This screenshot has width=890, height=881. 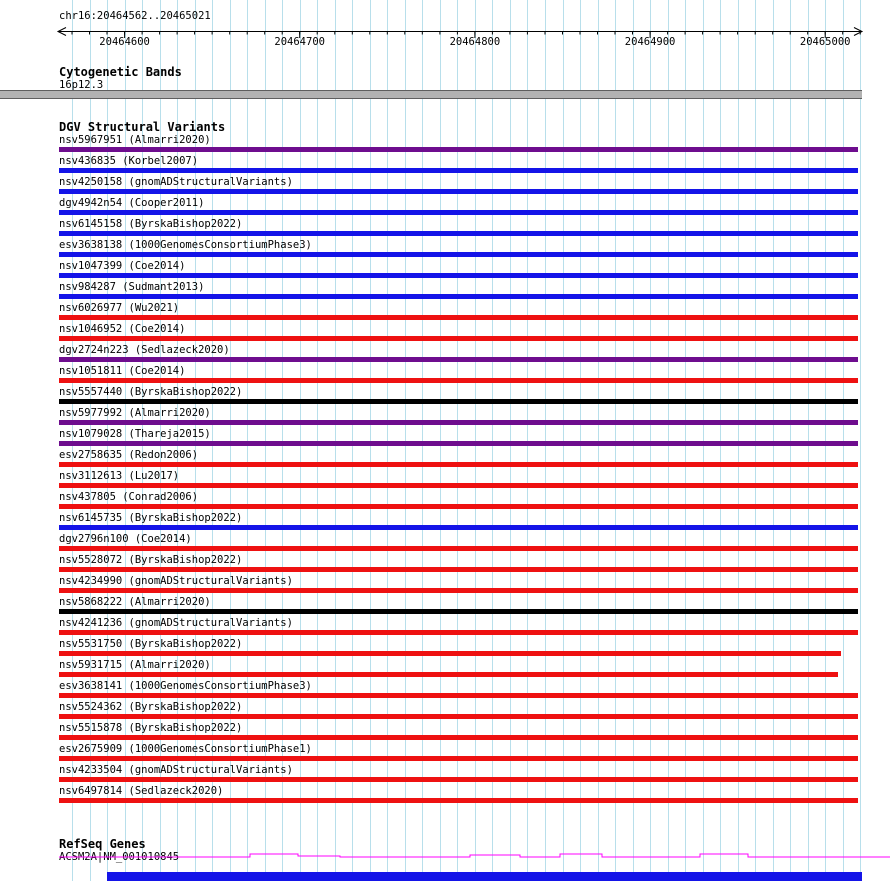 What do you see at coordinates (81, 85) in the screenshot?
I see `cytoband-name-label: 16p12.3` at bounding box center [81, 85].